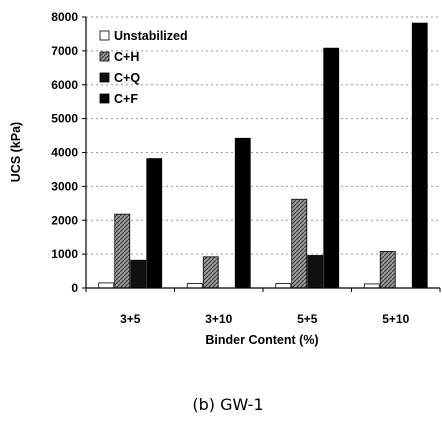 The width and height of the screenshot is (442, 425). What do you see at coordinates (64, 254) in the screenshot?
I see `y-tick-label: 1000` at bounding box center [64, 254].